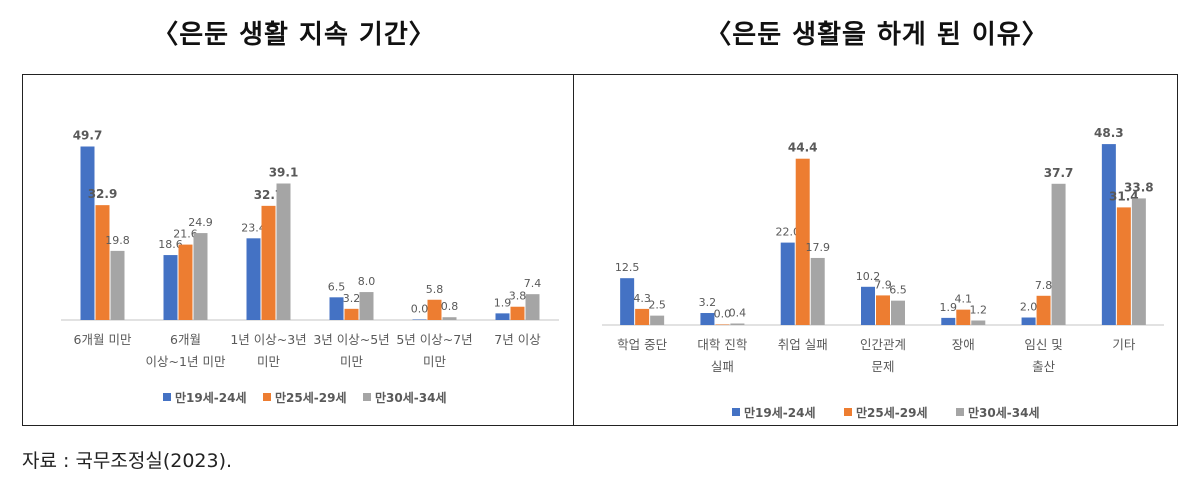 This screenshot has width=1200, height=484. What do you see at coordinates (517, 339) in the screenshot?
I see `x-tick-label-6-1: 7년 이상` at bounding box center [517, 339].